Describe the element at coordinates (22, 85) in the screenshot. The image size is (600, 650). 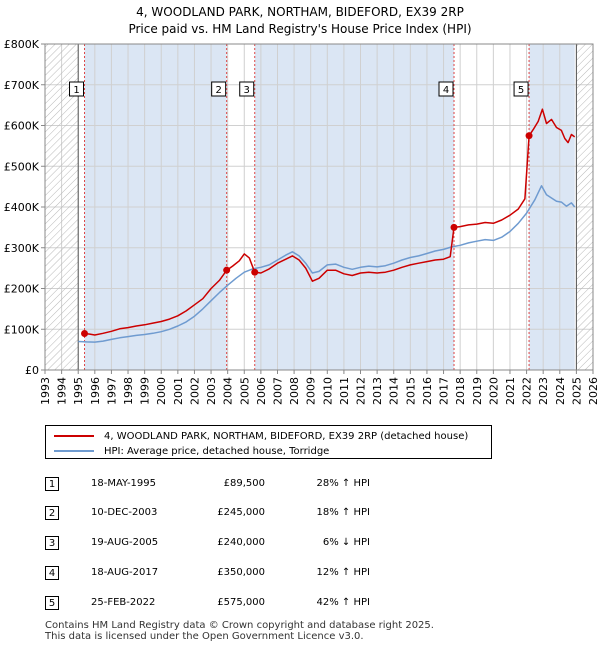
I see `y-tick-label: £700K` at that location.